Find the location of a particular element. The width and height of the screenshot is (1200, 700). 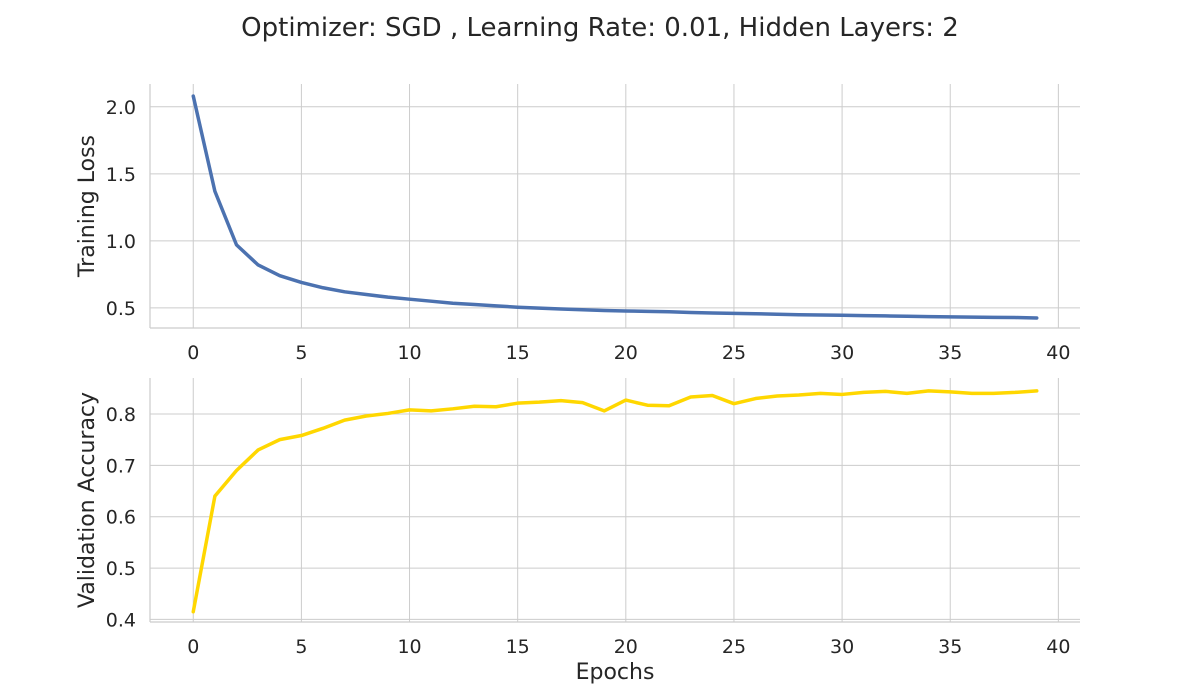

validation-accuracy-x-tick-label: 15 is located at coordinates (518, 647).